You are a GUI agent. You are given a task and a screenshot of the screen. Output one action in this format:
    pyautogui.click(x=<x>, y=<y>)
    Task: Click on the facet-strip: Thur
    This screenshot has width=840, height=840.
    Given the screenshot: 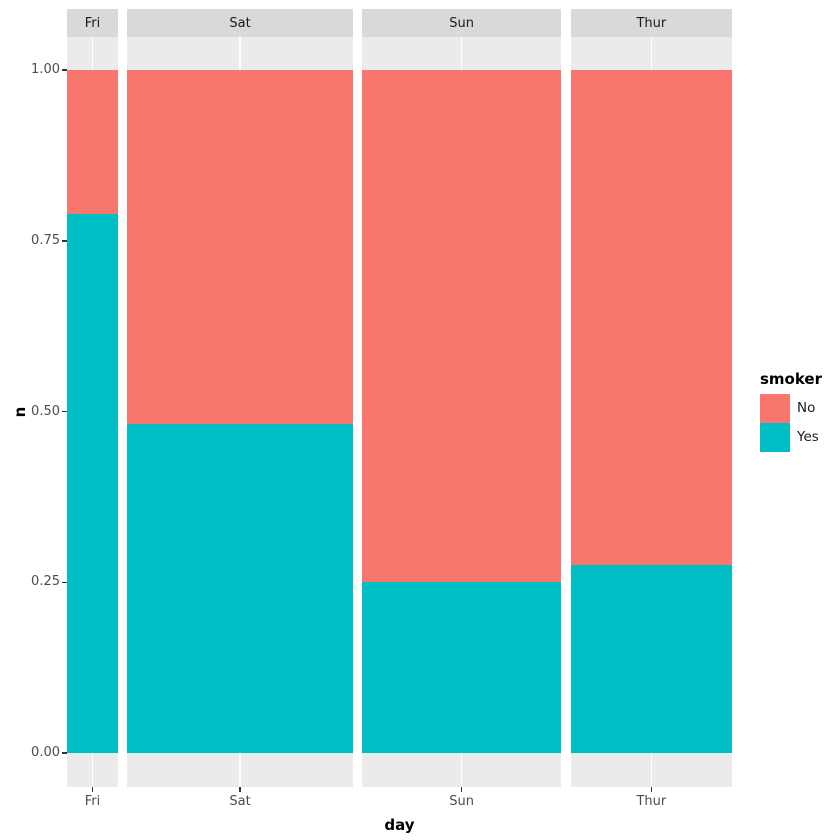 What is the action you would take?
    pyautogui.click(x=651, y=23)
    